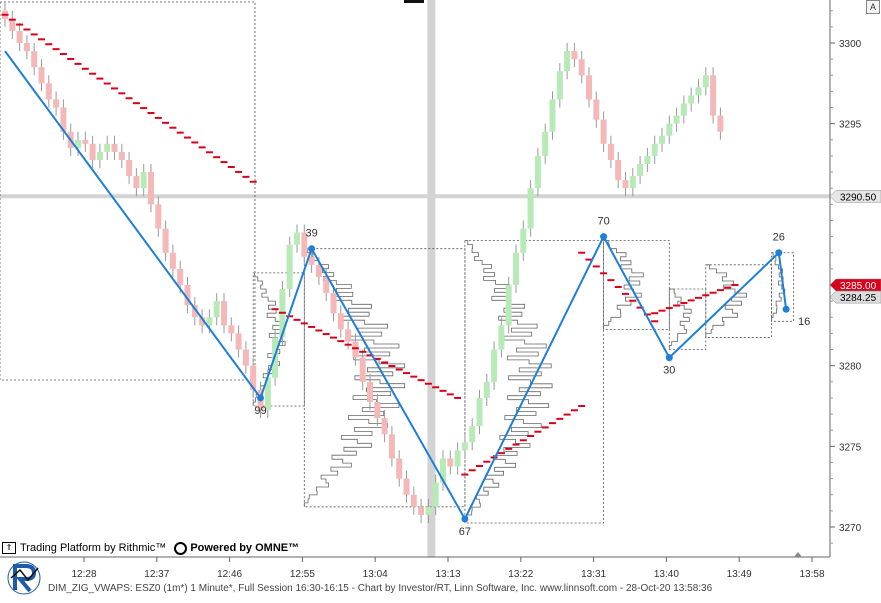  Describe the element at coordinates (447, 574) in the screenshot. I see `x-tick-label: 13:13` at that location.